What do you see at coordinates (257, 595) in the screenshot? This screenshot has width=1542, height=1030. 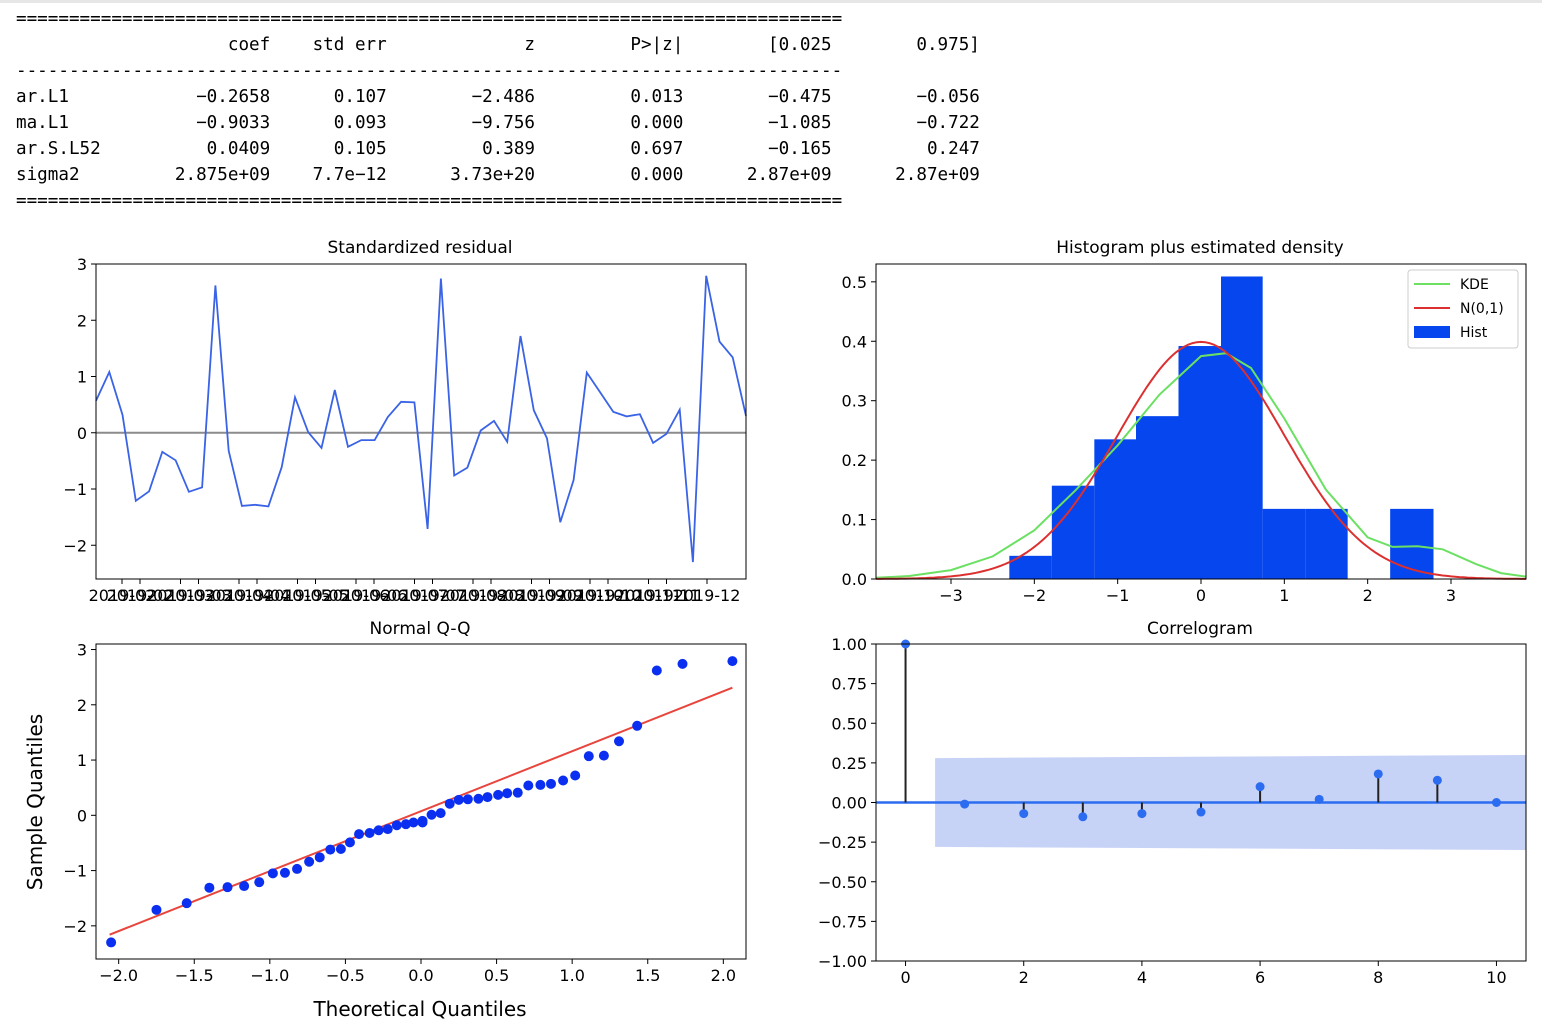 I see `residual-xtick-label-secondary: 2019-04` at bounding box center [257, 595].